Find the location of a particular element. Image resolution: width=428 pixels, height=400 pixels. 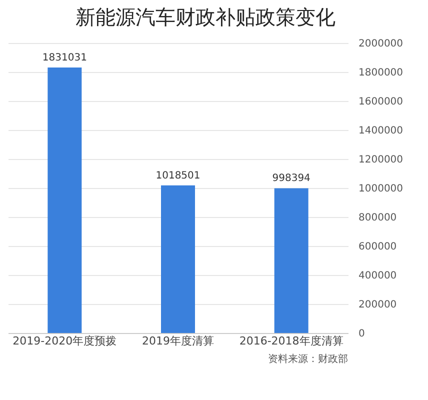

x-tick-label: 2019年度清算 is located at coordinates (178, 341).